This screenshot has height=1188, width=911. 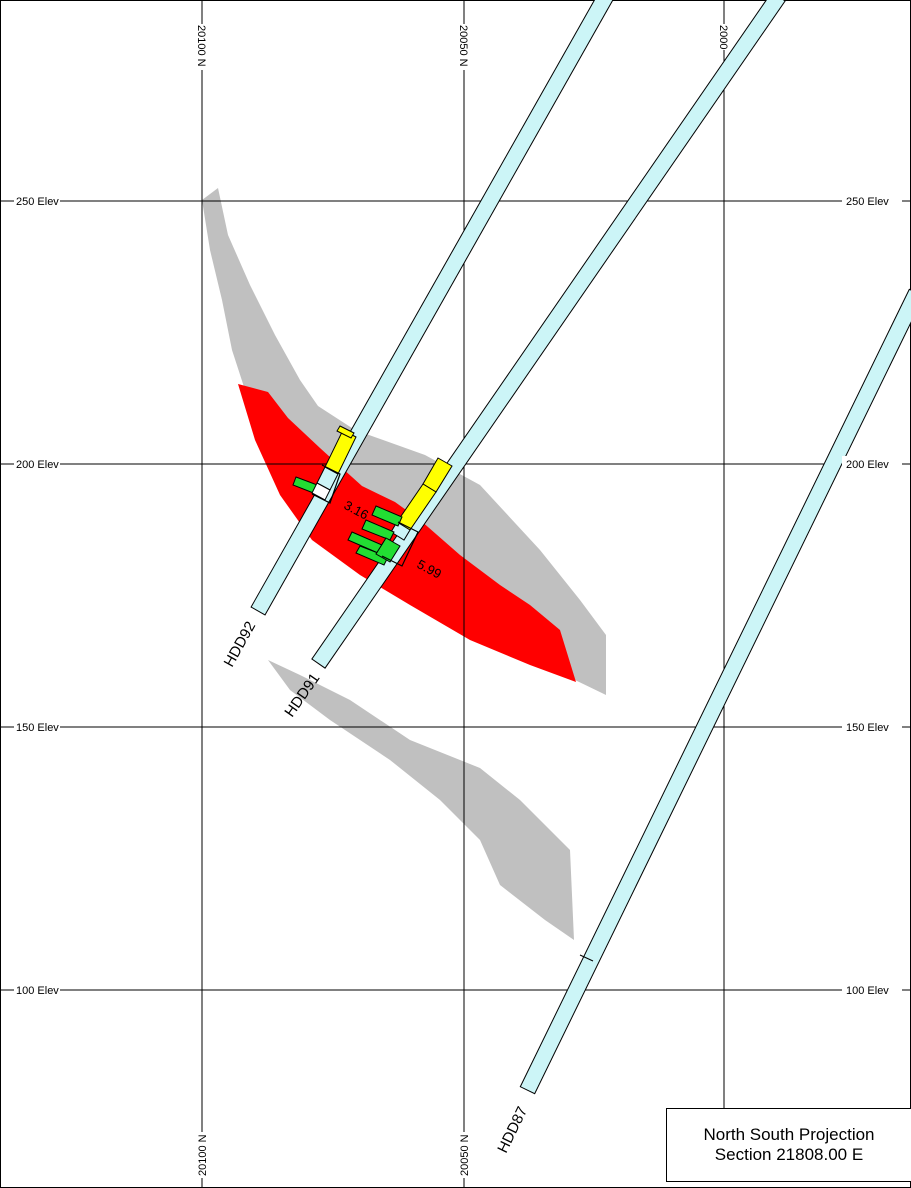 I want to click on elev-label-200-right: 200 Elev, so click(x=867, y=465).